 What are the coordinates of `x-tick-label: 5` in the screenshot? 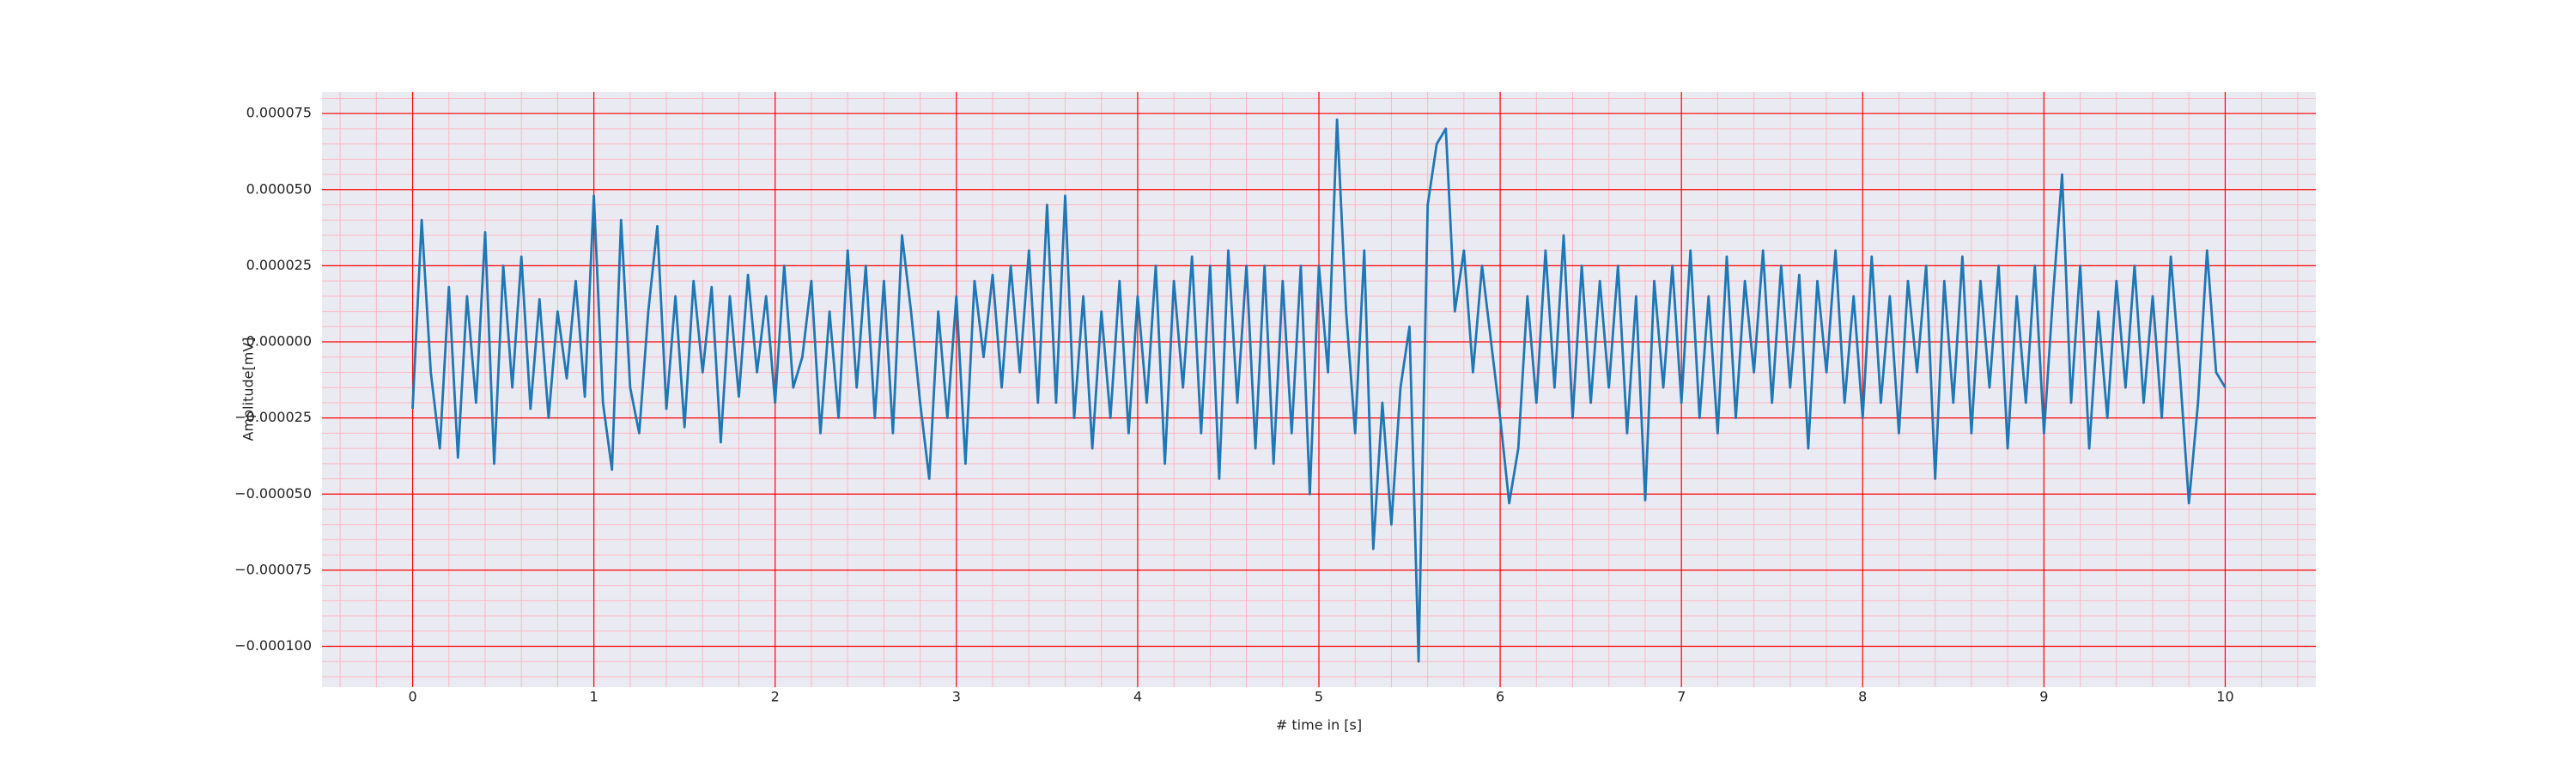 It's located at (1319, 697).